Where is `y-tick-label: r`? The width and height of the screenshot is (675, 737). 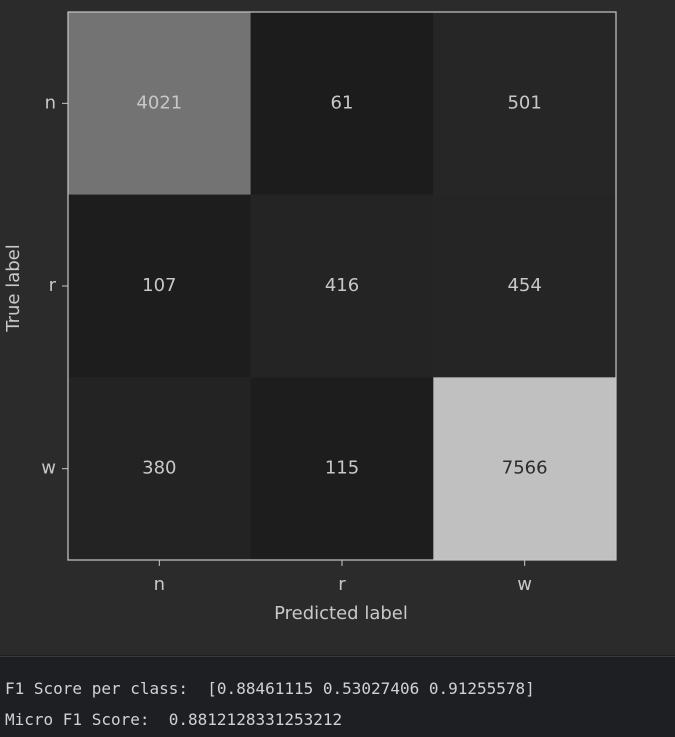 y-tick-label: r is located at coordinates (53, 285).